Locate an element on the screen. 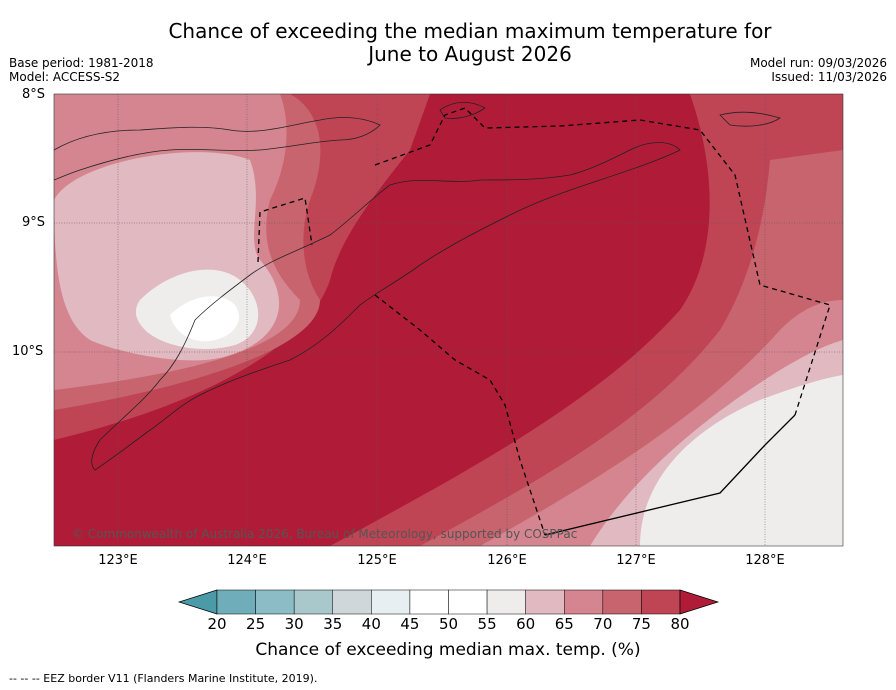  colorbar-extend-high is located at coordinates (699, 602).